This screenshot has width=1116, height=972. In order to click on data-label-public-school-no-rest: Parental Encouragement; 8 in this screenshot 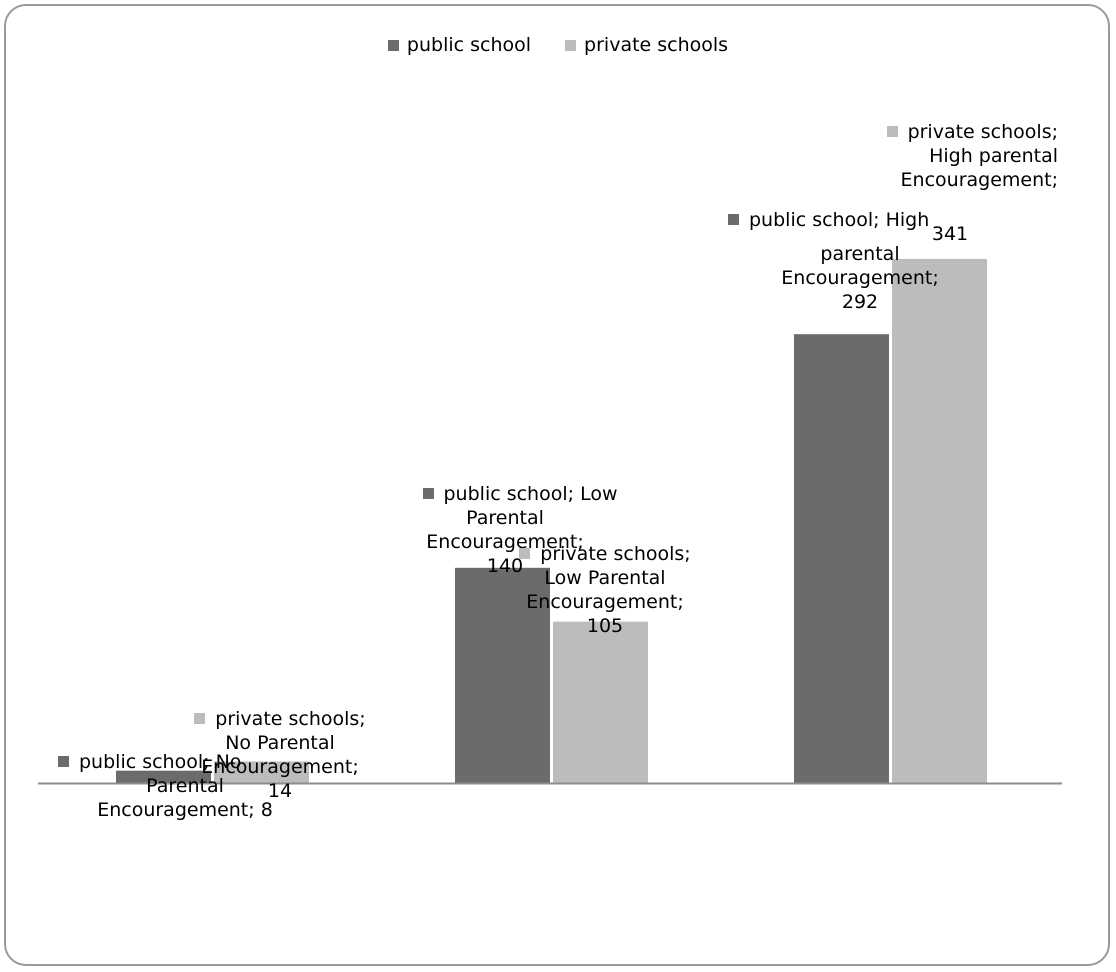, I will do `click(185, 798)`.